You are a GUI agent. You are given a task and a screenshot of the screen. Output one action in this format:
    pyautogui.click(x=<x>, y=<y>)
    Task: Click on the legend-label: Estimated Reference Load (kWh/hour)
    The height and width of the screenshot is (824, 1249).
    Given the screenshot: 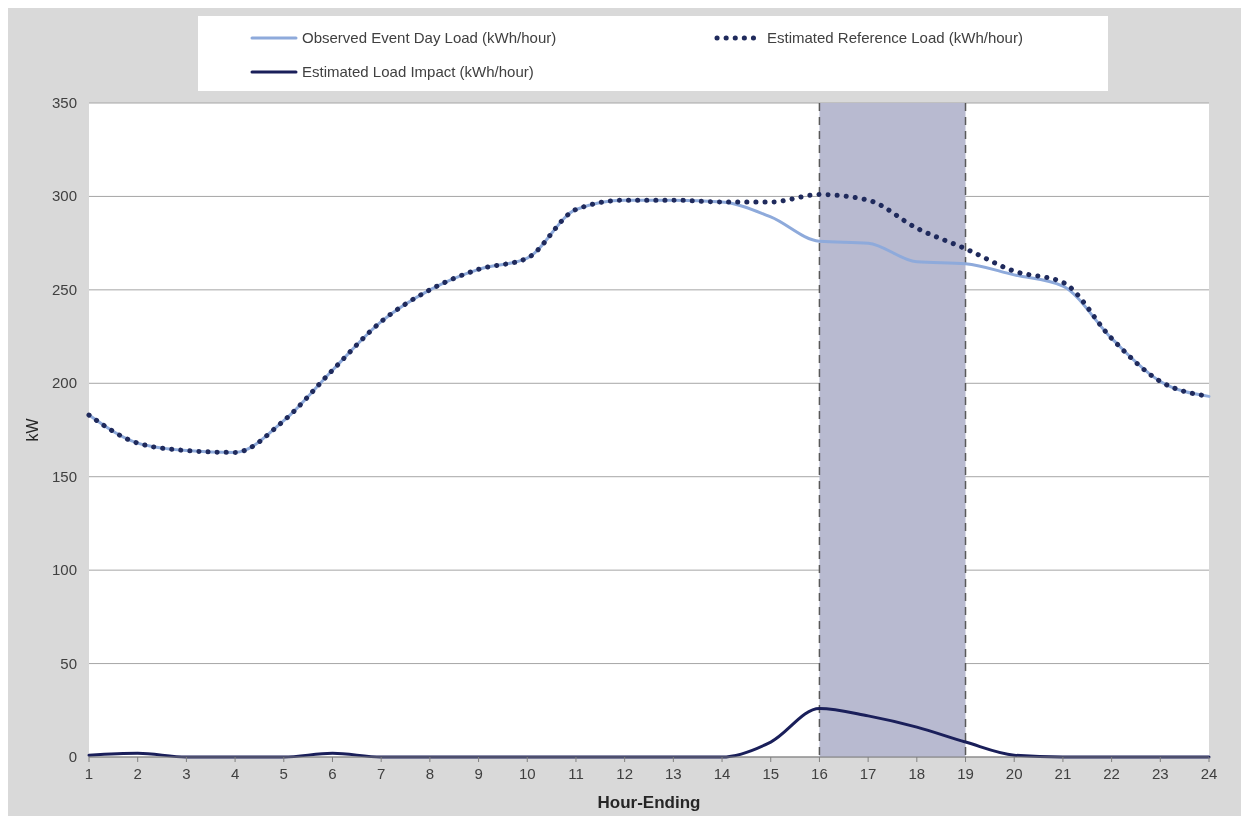 What is the action you would take?
    pyautogui.click(x=895, y=37)
    